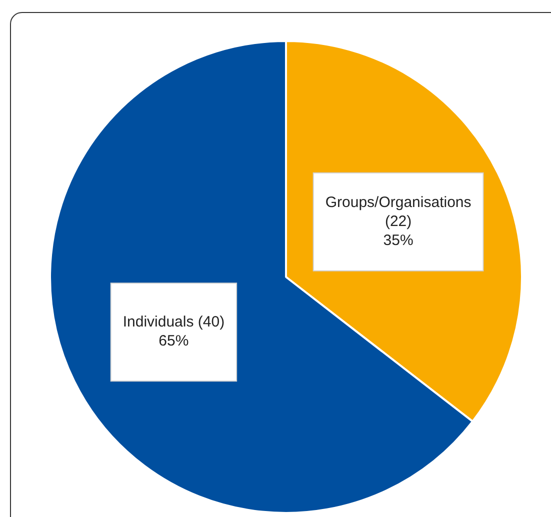  I want to click on slice-label: Groups/Organisations, so click(398, 203).